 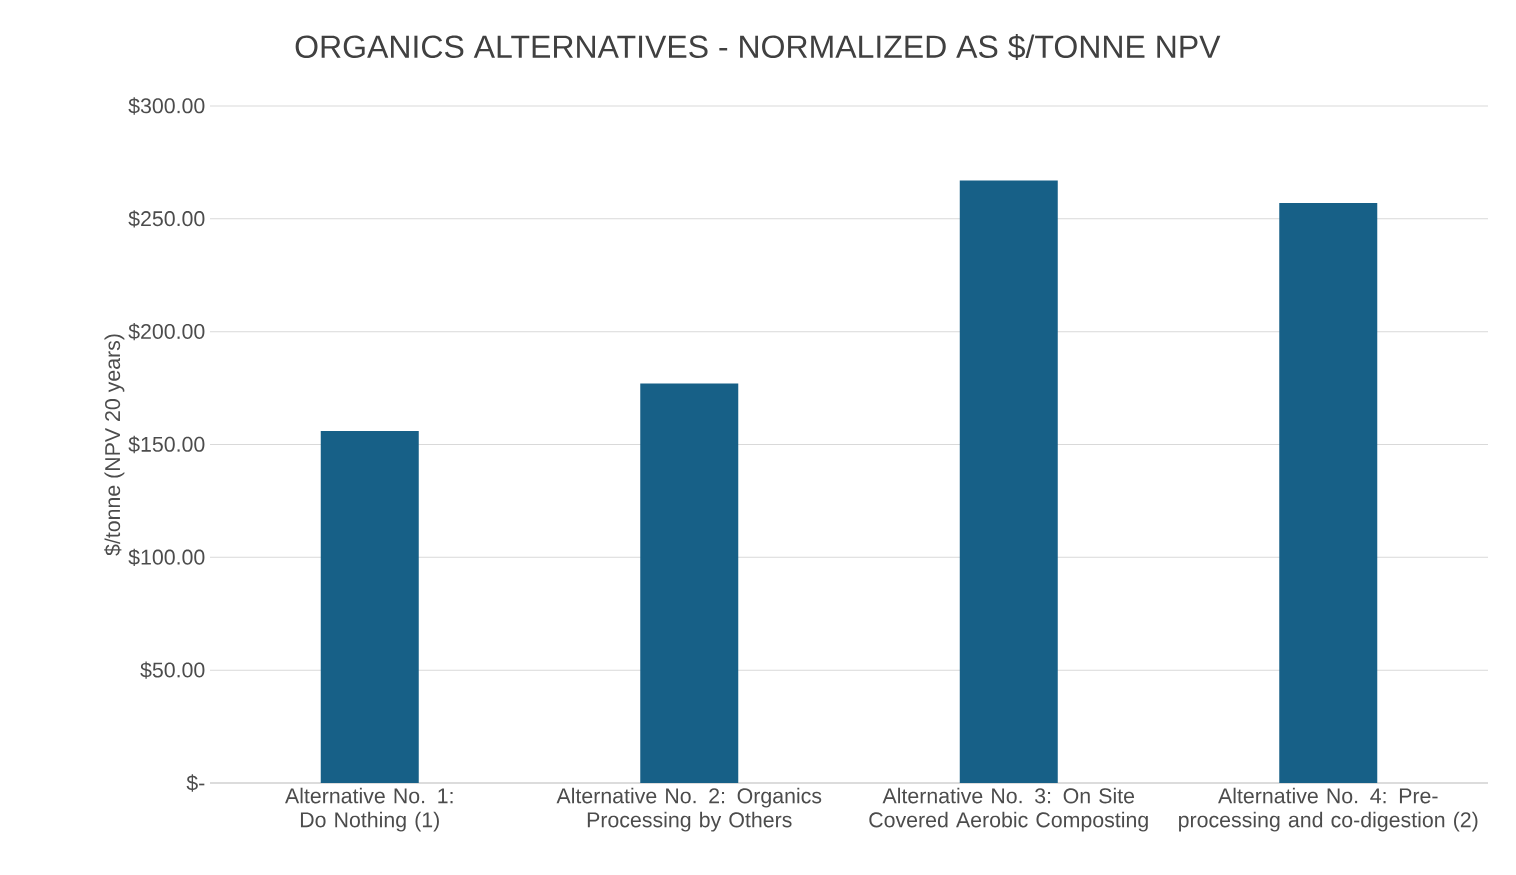 What do you see at coordinates (166, 557) in the screenshot?
I see `y-tick-label: $100.00` at bounding box center [166, 557].